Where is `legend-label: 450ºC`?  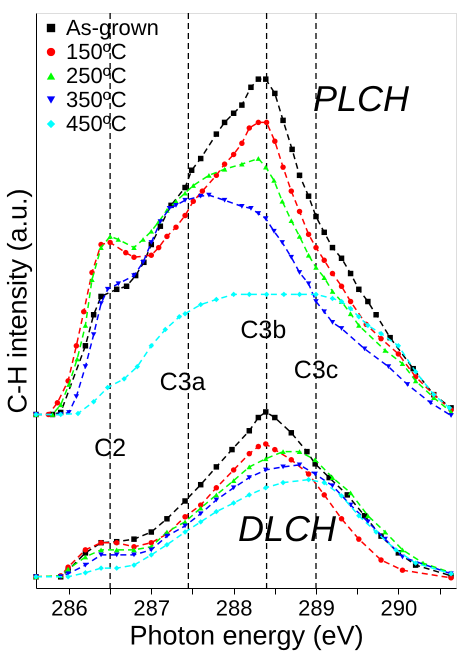
legend-label: 450ºC is located at coordinates (96, 123).